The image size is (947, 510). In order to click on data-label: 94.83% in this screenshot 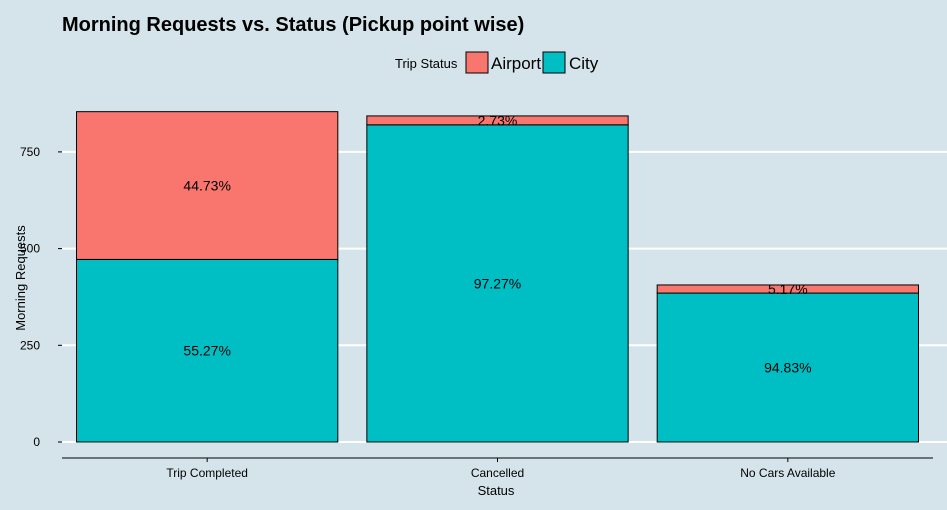, I will do `click(787, 368)`.